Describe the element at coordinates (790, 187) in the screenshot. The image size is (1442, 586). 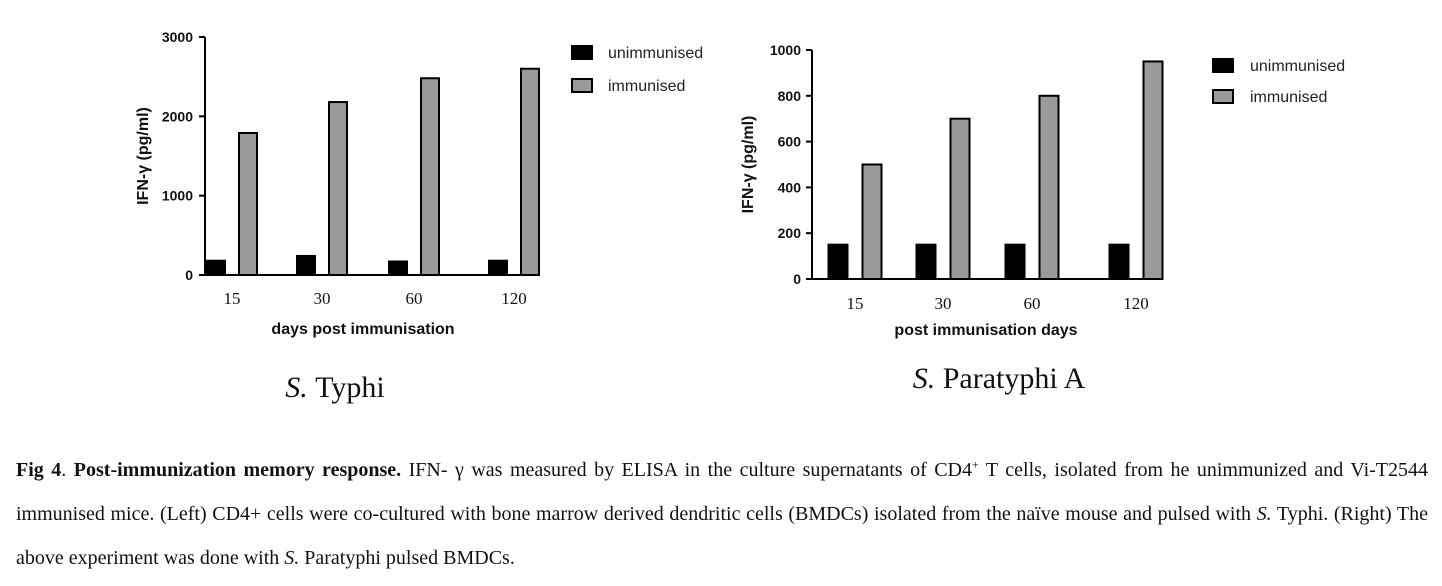
I see `y-tick-label: 400` at that location.